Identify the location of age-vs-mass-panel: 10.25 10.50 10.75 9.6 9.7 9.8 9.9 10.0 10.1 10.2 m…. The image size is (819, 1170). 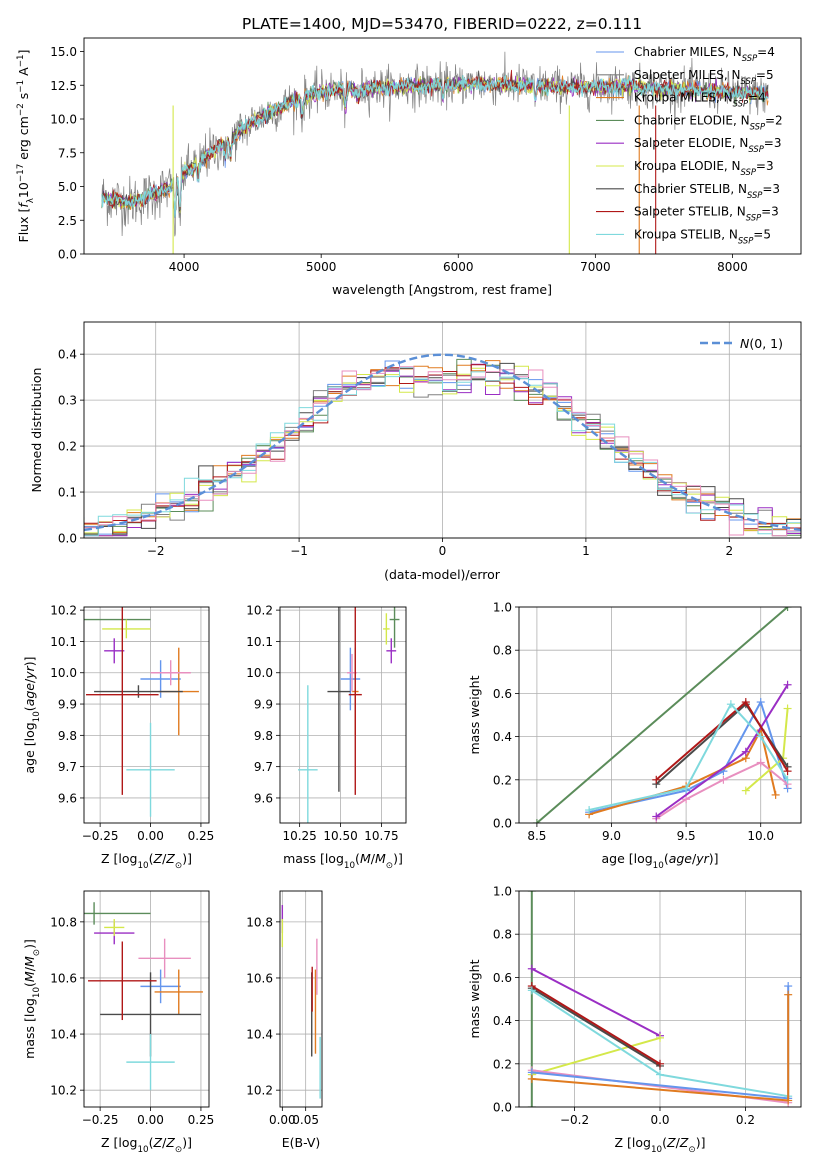
(326, 737).